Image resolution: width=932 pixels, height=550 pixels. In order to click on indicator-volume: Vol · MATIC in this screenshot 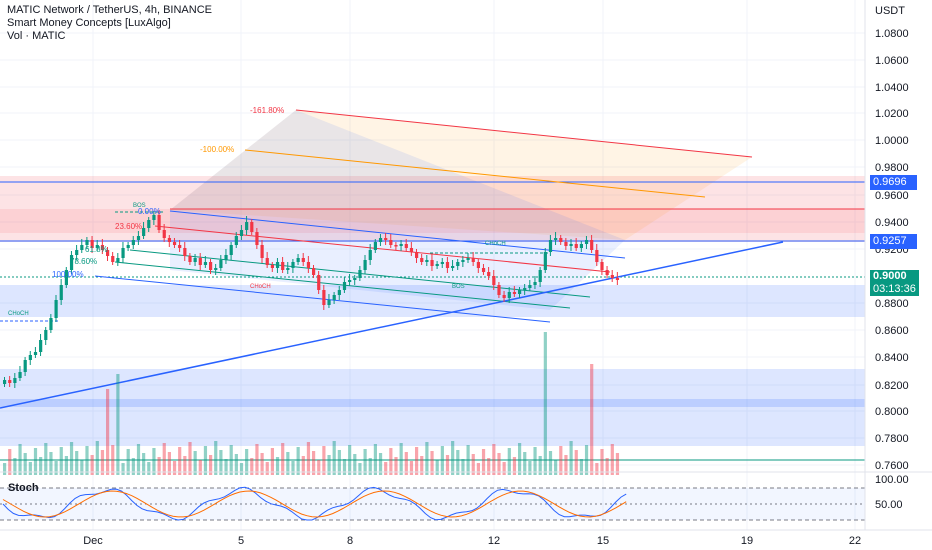, I will do `click(36, 36)`.